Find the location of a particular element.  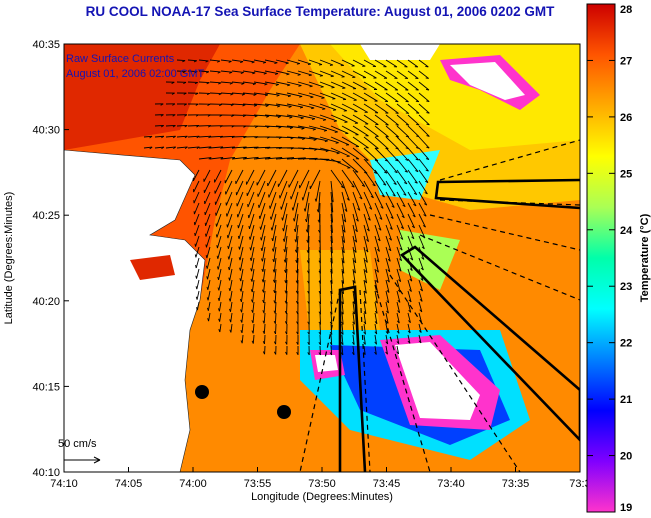

x-tick-label: 74:05 is located at coordinates (129, 484).